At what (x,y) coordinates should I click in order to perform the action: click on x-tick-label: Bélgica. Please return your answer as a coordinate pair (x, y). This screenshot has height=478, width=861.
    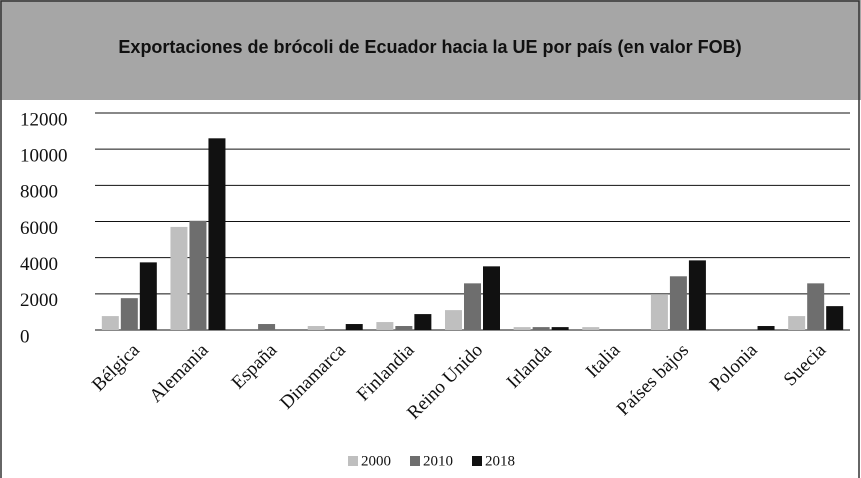
    Looking at the image, I should click on (116, 367).